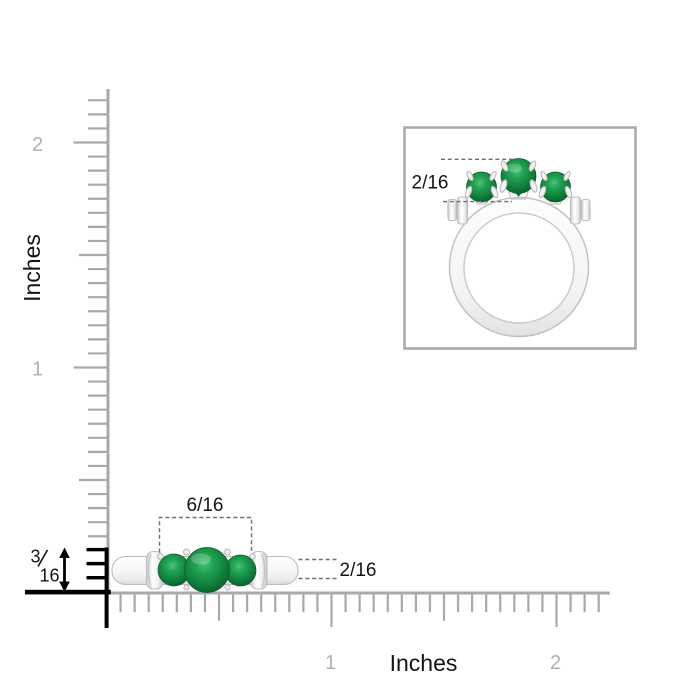  I want to click on horizontal-ruler-ticks, so click(359, 611).